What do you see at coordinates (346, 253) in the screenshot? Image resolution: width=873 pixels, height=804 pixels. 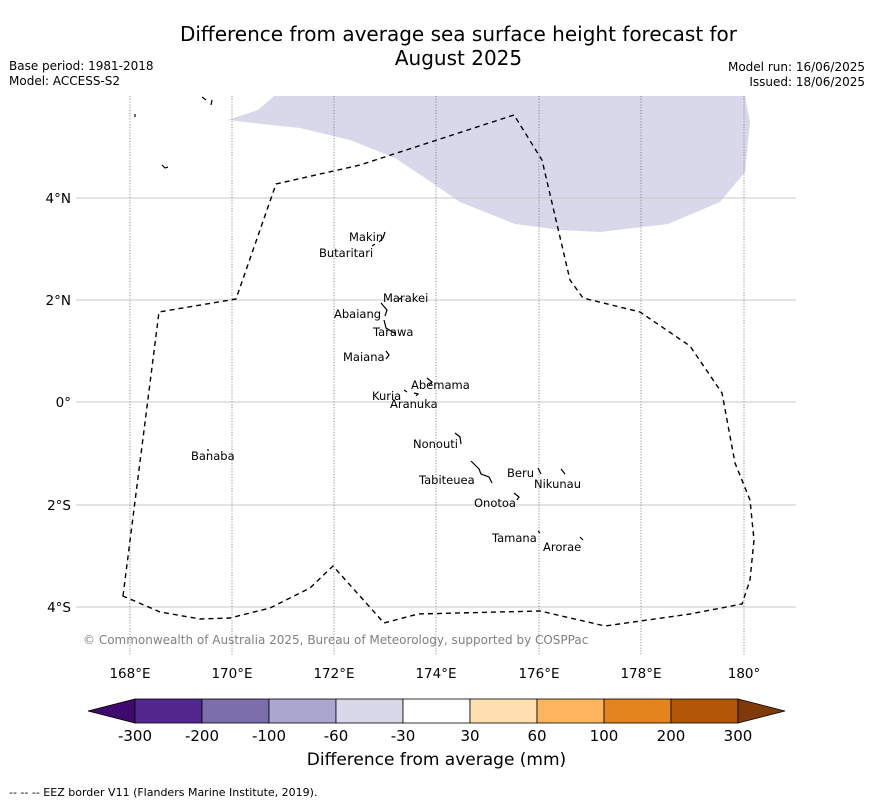 I see `place-label-butaritari: Butaritari` at bounding box center [346, 253].